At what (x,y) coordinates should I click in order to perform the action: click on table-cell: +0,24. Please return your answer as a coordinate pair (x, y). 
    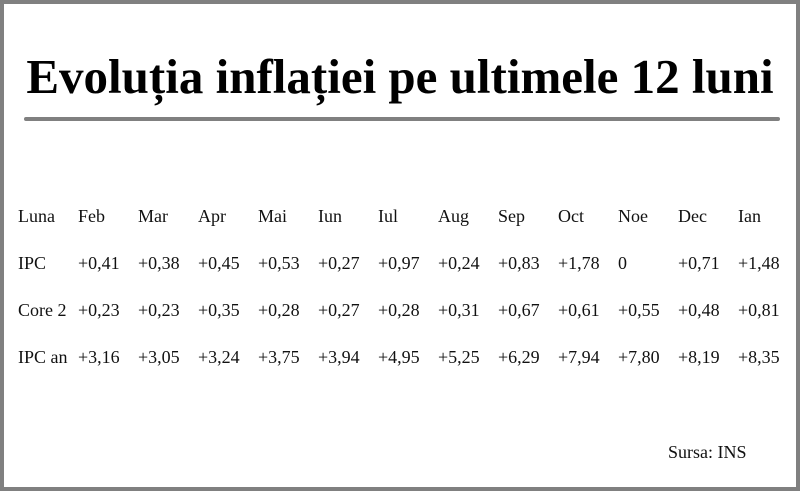
    Looking at the image, I should click on (459, 263).